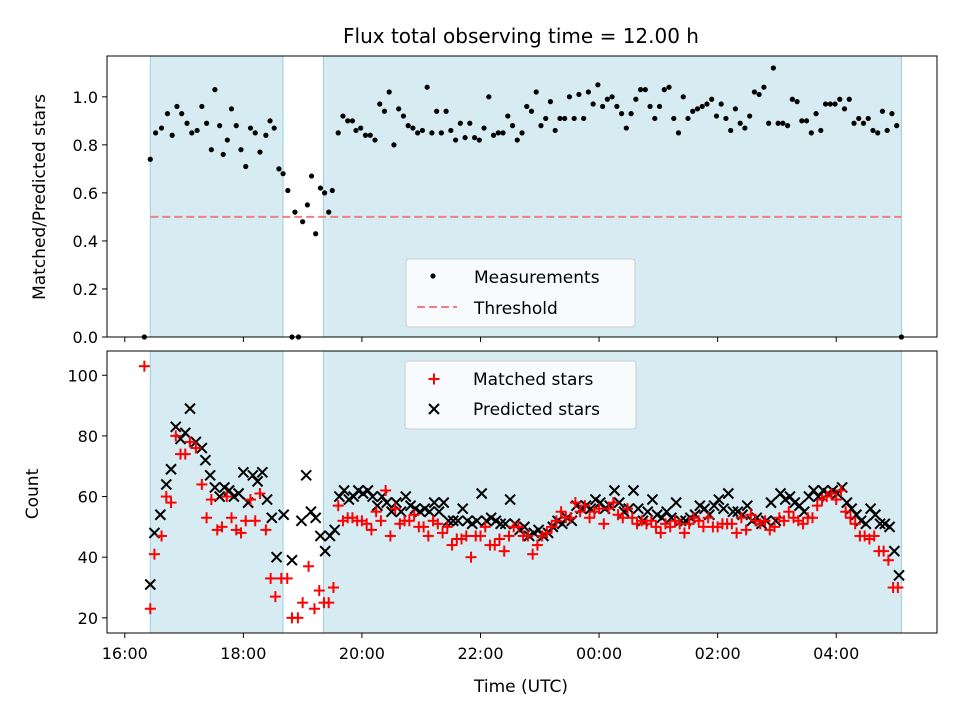 The image size is (960, 720). I want to click on top-y-tick-label: 0.6, so click(85, 193).